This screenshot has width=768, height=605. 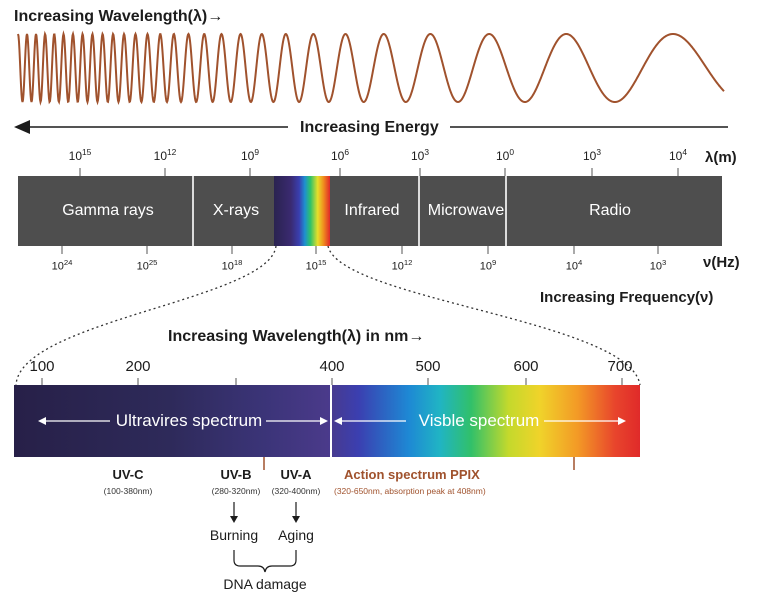 What do you see at coordinates (678, 155) in the screenshot?
I see `wavelength-tick-7: 10⁴` at bounding box center [678, 155].